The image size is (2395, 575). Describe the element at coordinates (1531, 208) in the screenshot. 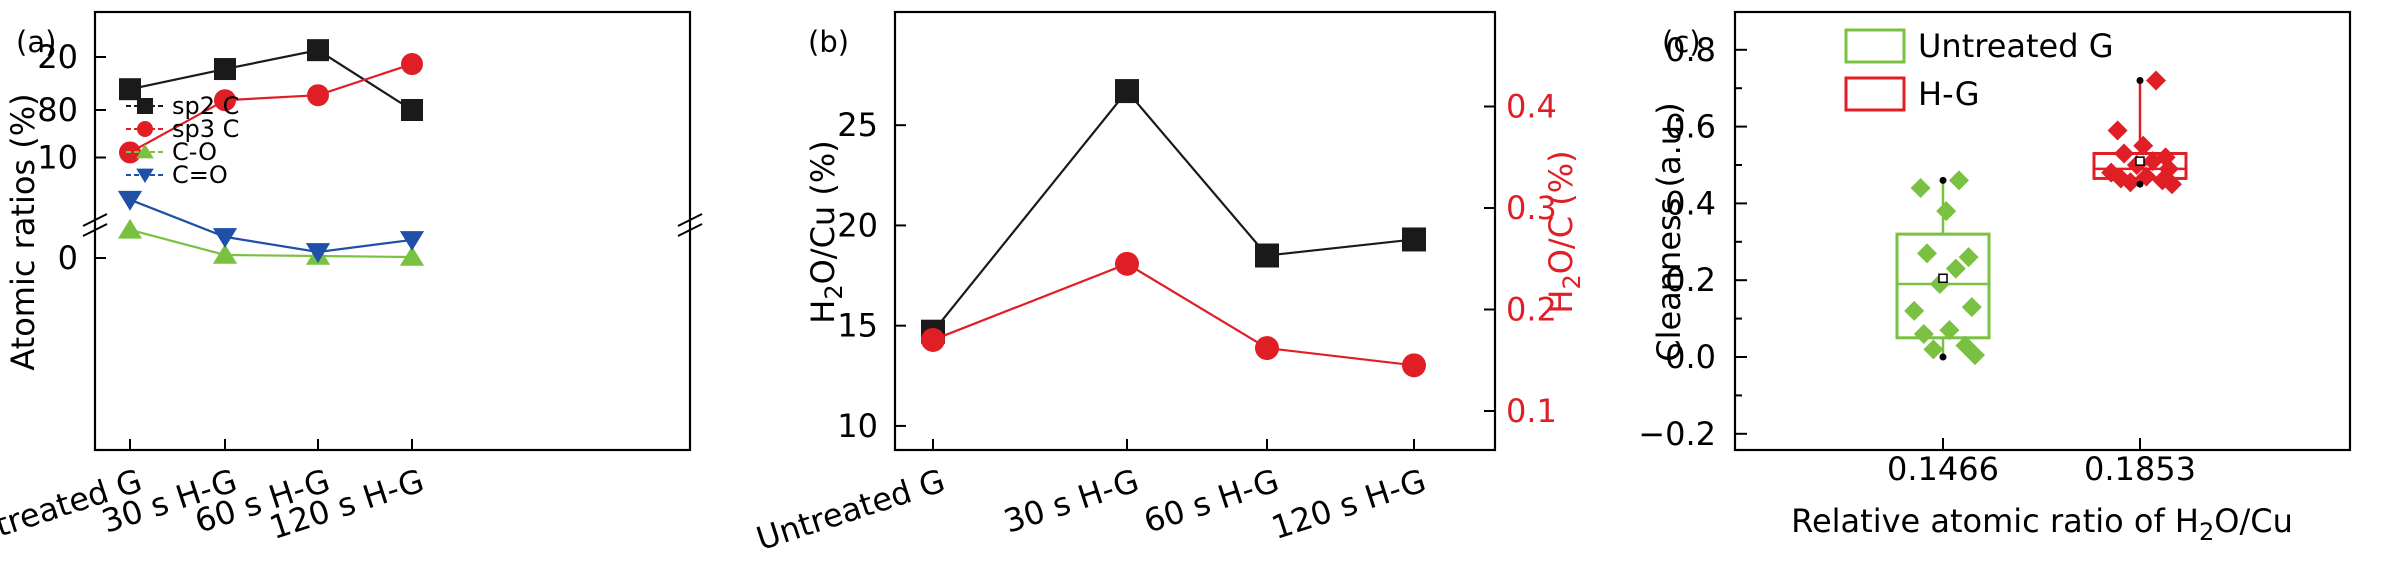

I see `panel-b-y-tick-label-right: 0.3` at that location.